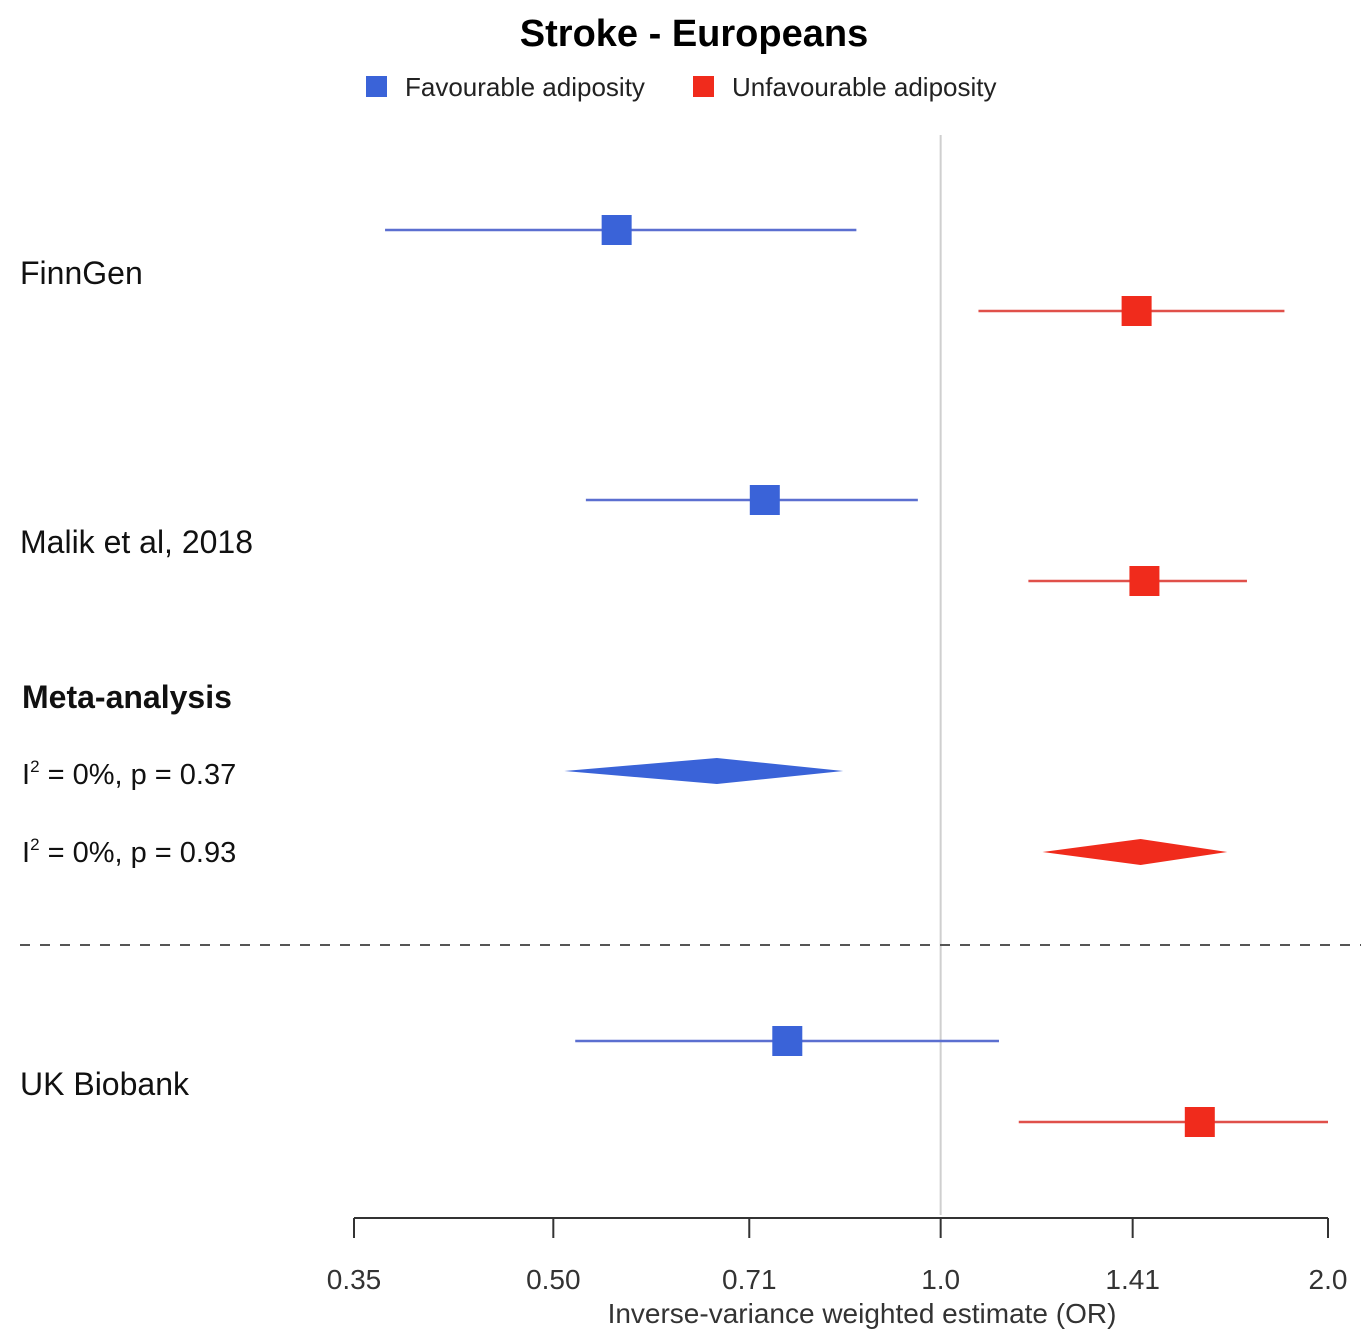  What do you see at coordinates (34, 844) in the screenshot?
I see `meta-stat-unfavourable-superscript: 2` at bounding box center [34, 844].